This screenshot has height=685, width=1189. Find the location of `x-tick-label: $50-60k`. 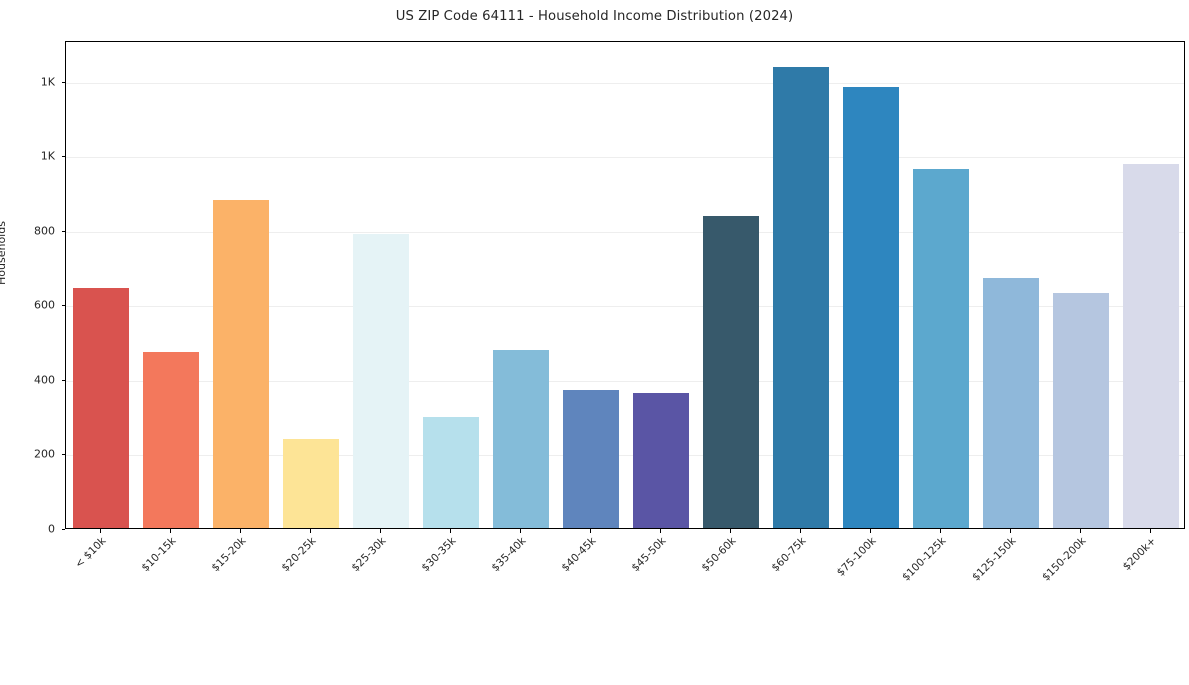

x-tick-label: $50-60k is located at coordinates (719, 555).